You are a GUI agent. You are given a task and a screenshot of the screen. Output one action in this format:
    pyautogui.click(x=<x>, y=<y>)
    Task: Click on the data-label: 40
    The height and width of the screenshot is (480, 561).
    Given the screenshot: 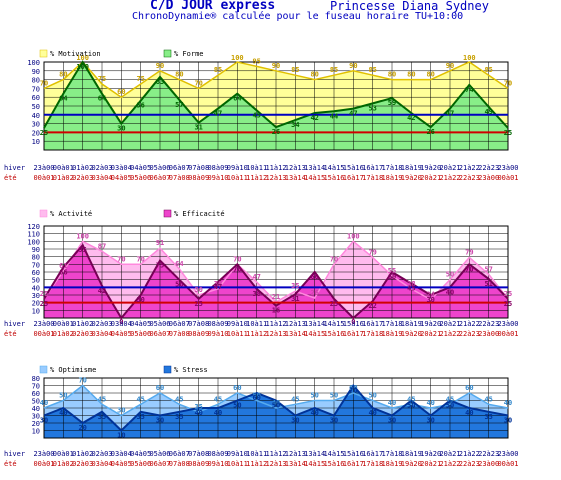 What is the action you would take?
    pyautogui.click(x=430, y=403)
    